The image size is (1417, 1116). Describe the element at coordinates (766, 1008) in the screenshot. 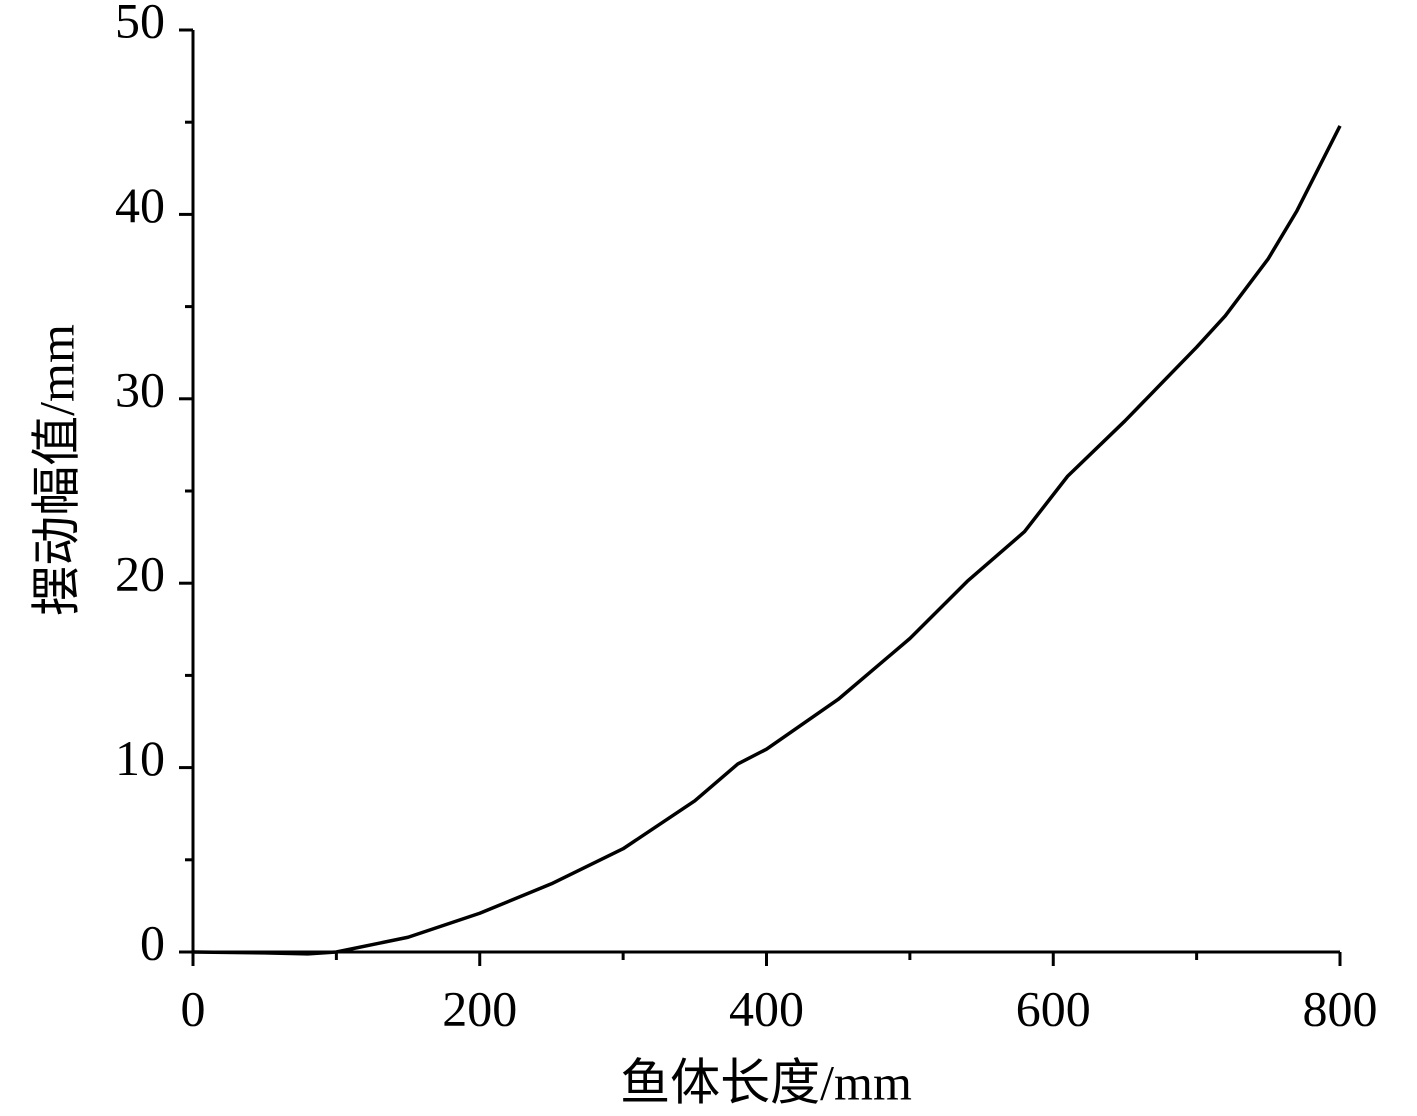

I see `x-tick-label: 400` at that location.